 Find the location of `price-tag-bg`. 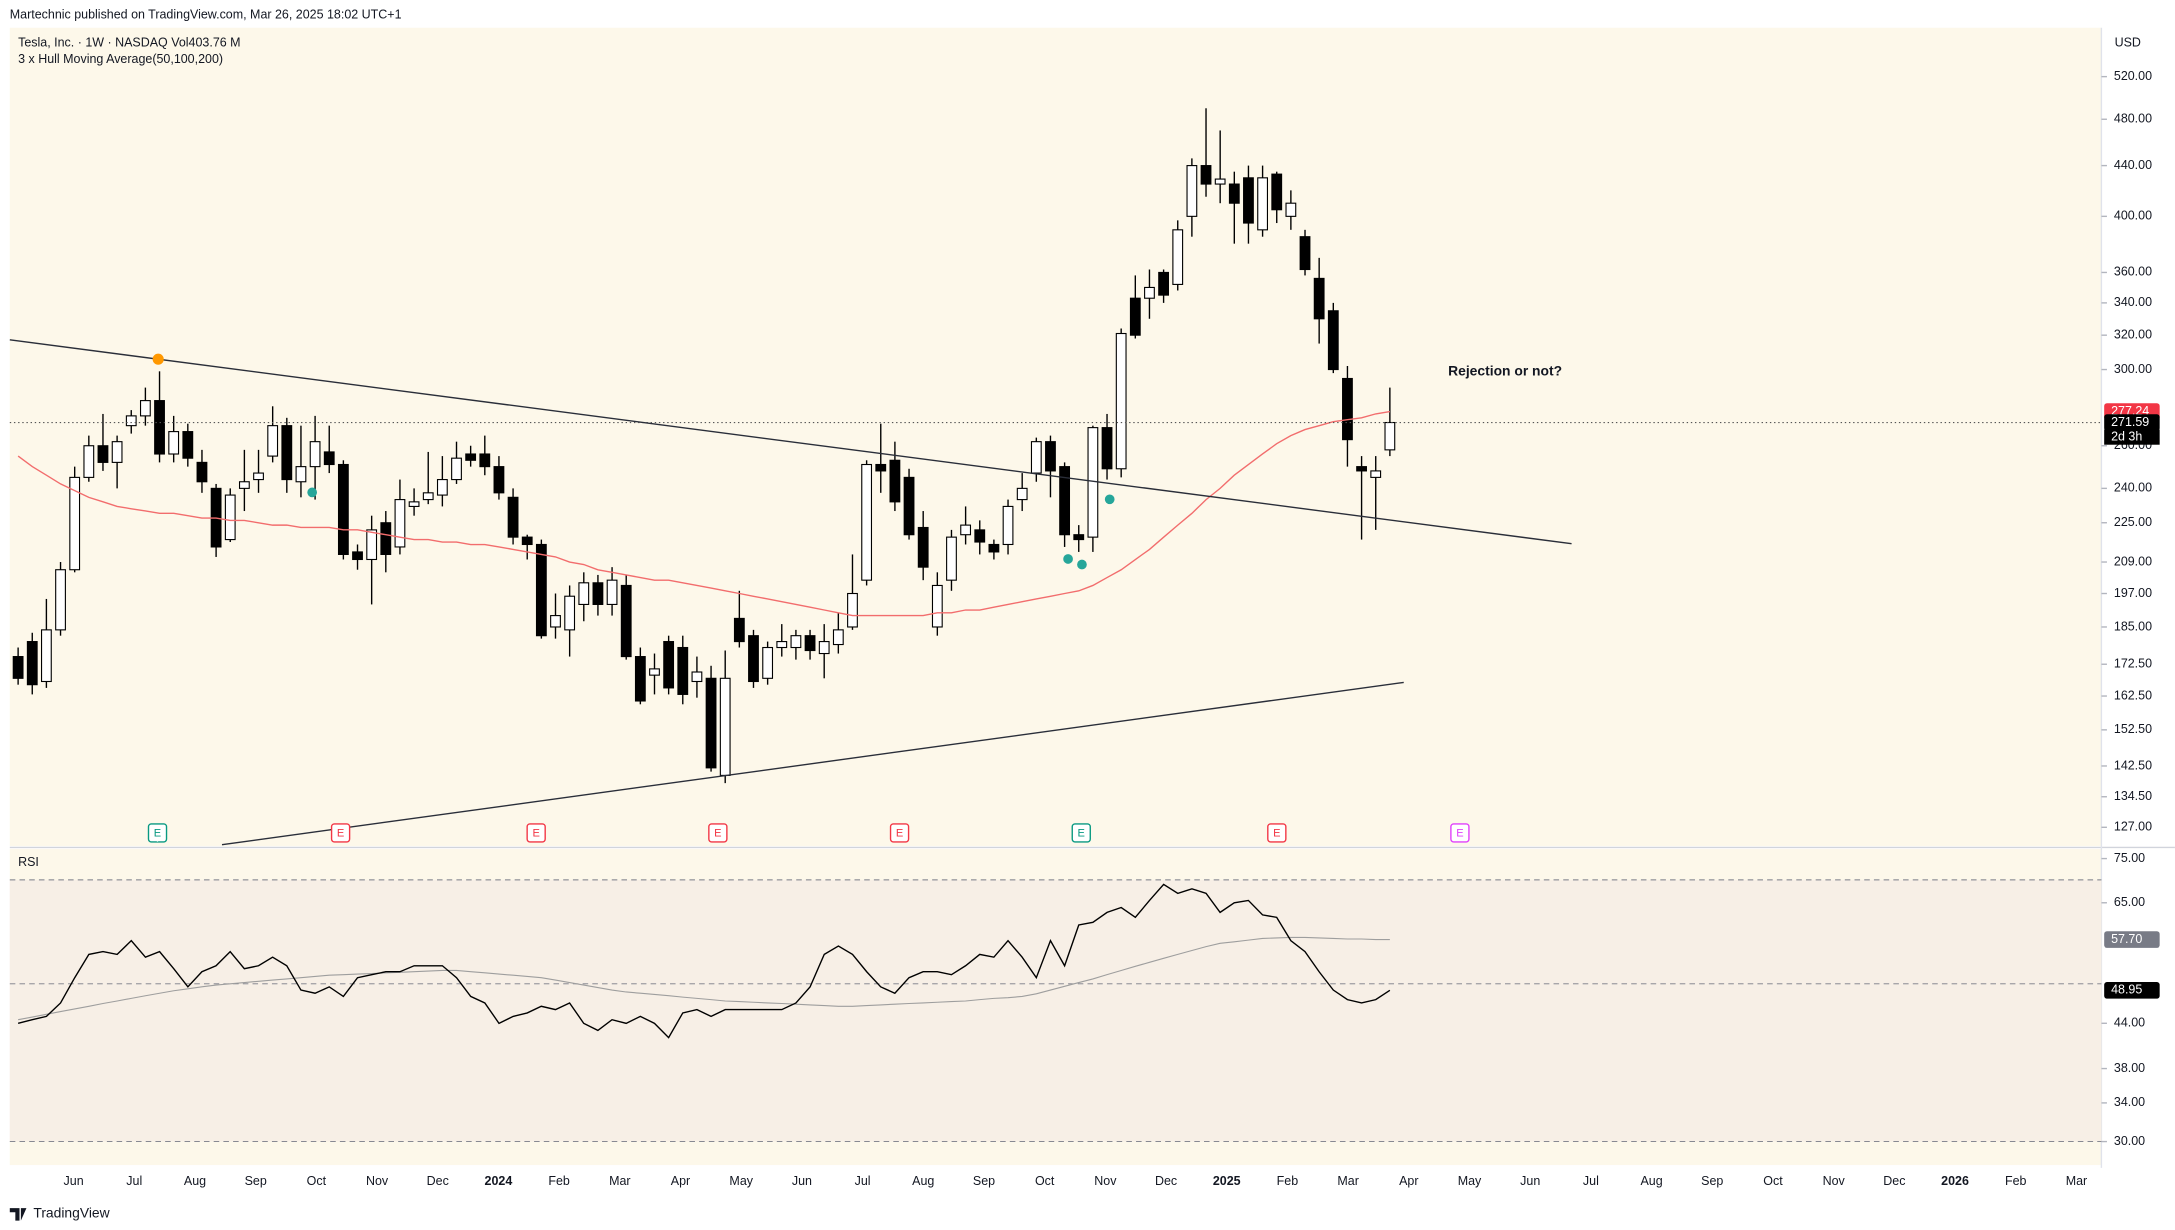

price-tag-bg is located at coordinates (2132, 939).